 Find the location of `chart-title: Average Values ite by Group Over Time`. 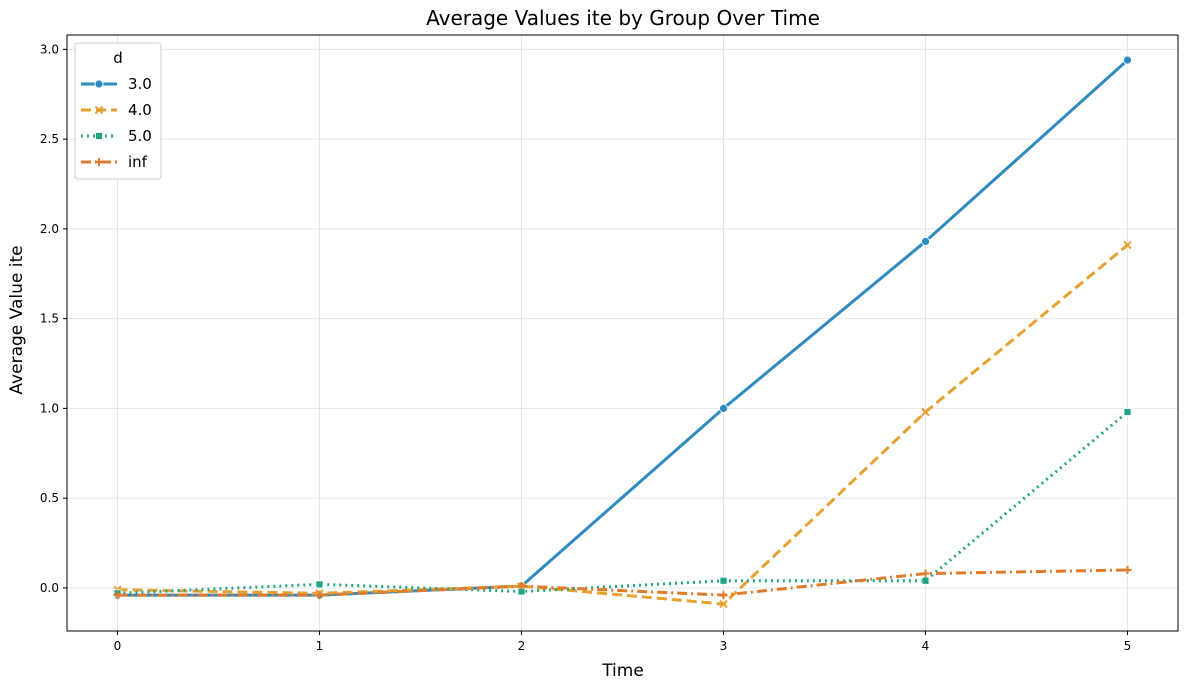

chart-title: Average Values ite by Group Over Time is located at coordinates (623, 18).